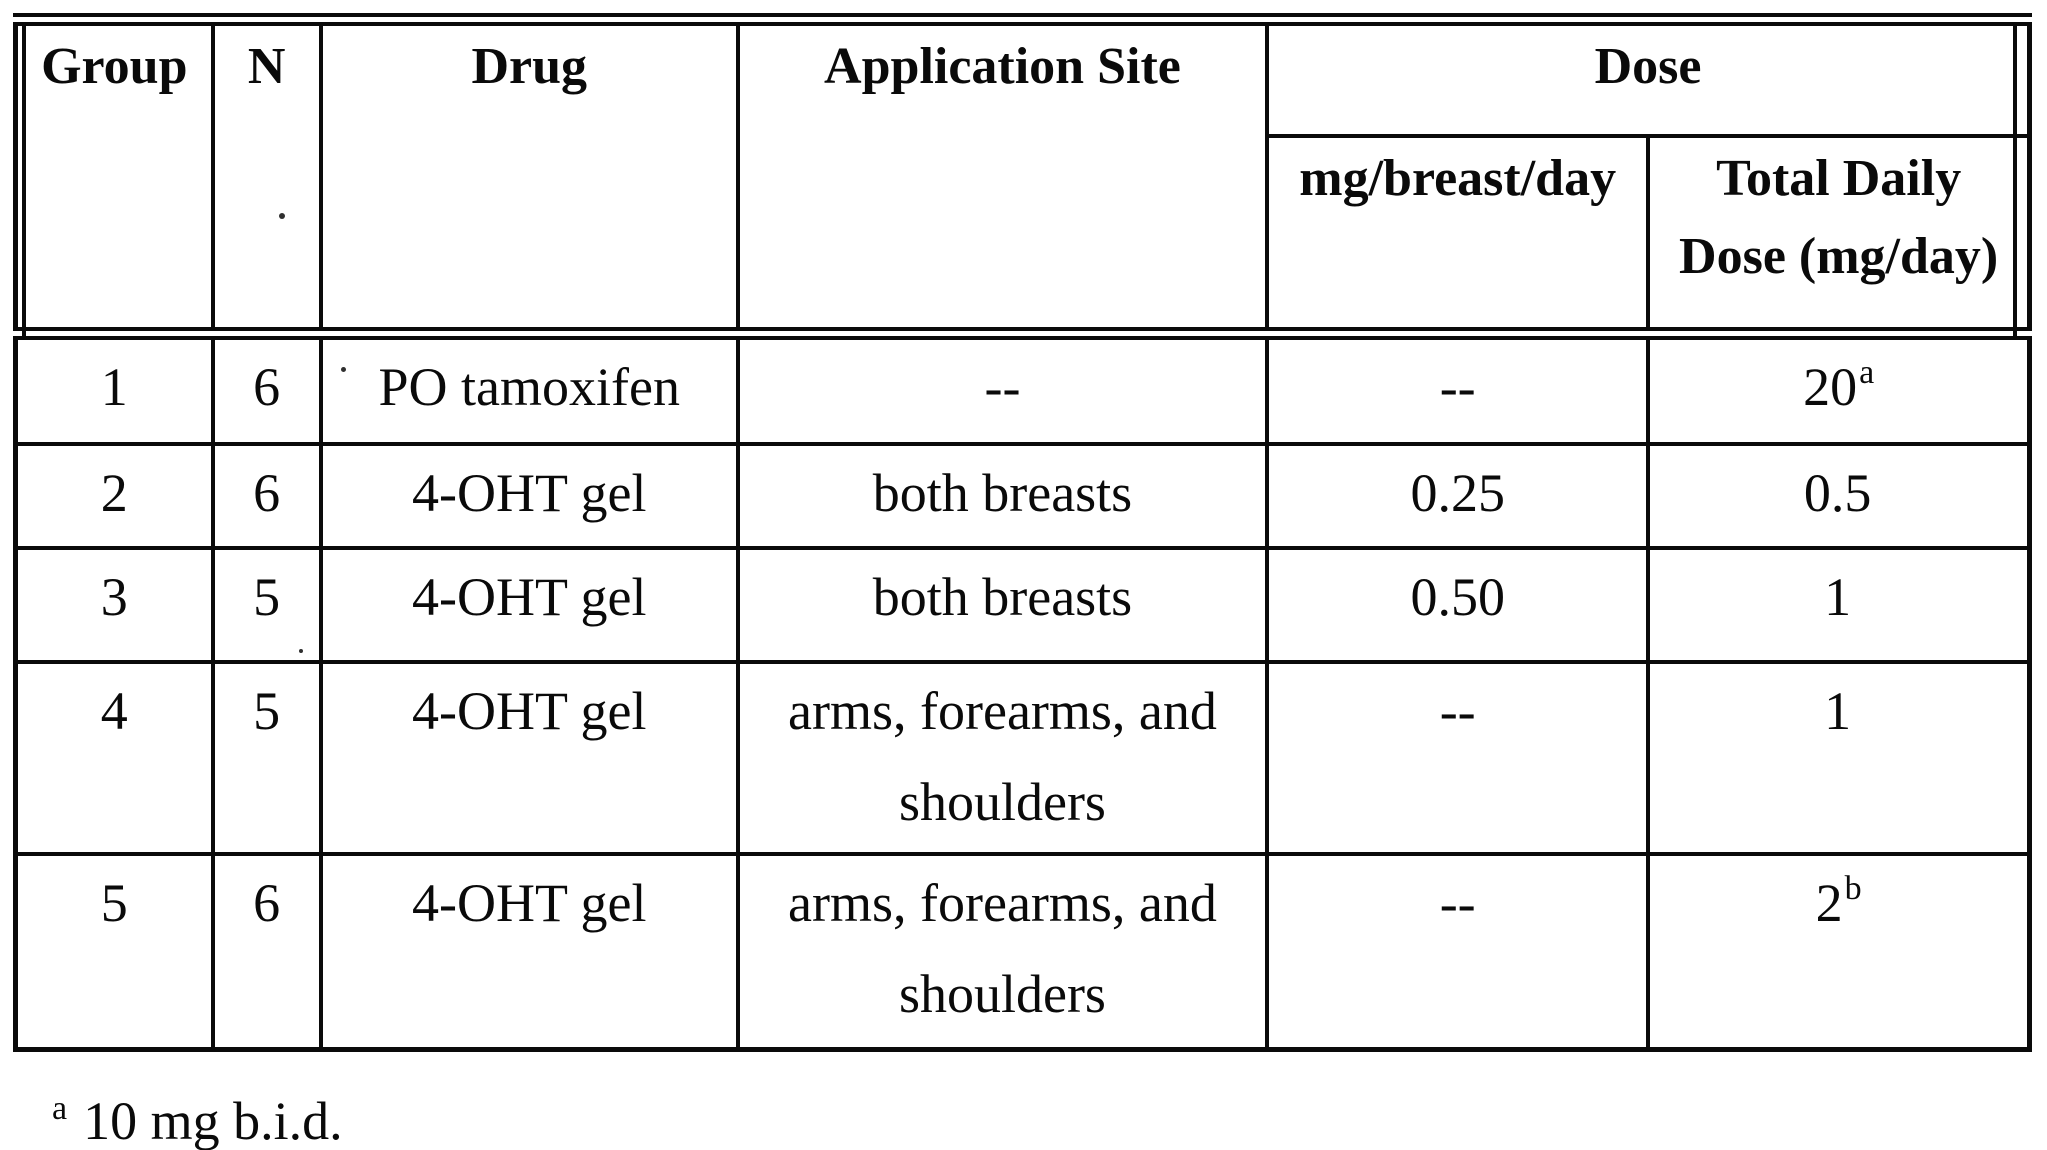 The height and width of the screenshot is (1150, 2047). I want to click on dose-value: 0.5, so click(1837, 492).